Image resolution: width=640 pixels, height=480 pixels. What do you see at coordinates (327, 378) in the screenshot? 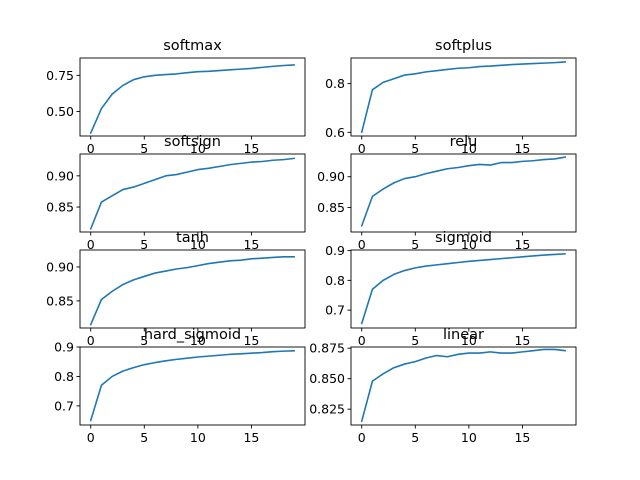
I see `y-tick-label: 0.850` at bounding box center [327, 378].